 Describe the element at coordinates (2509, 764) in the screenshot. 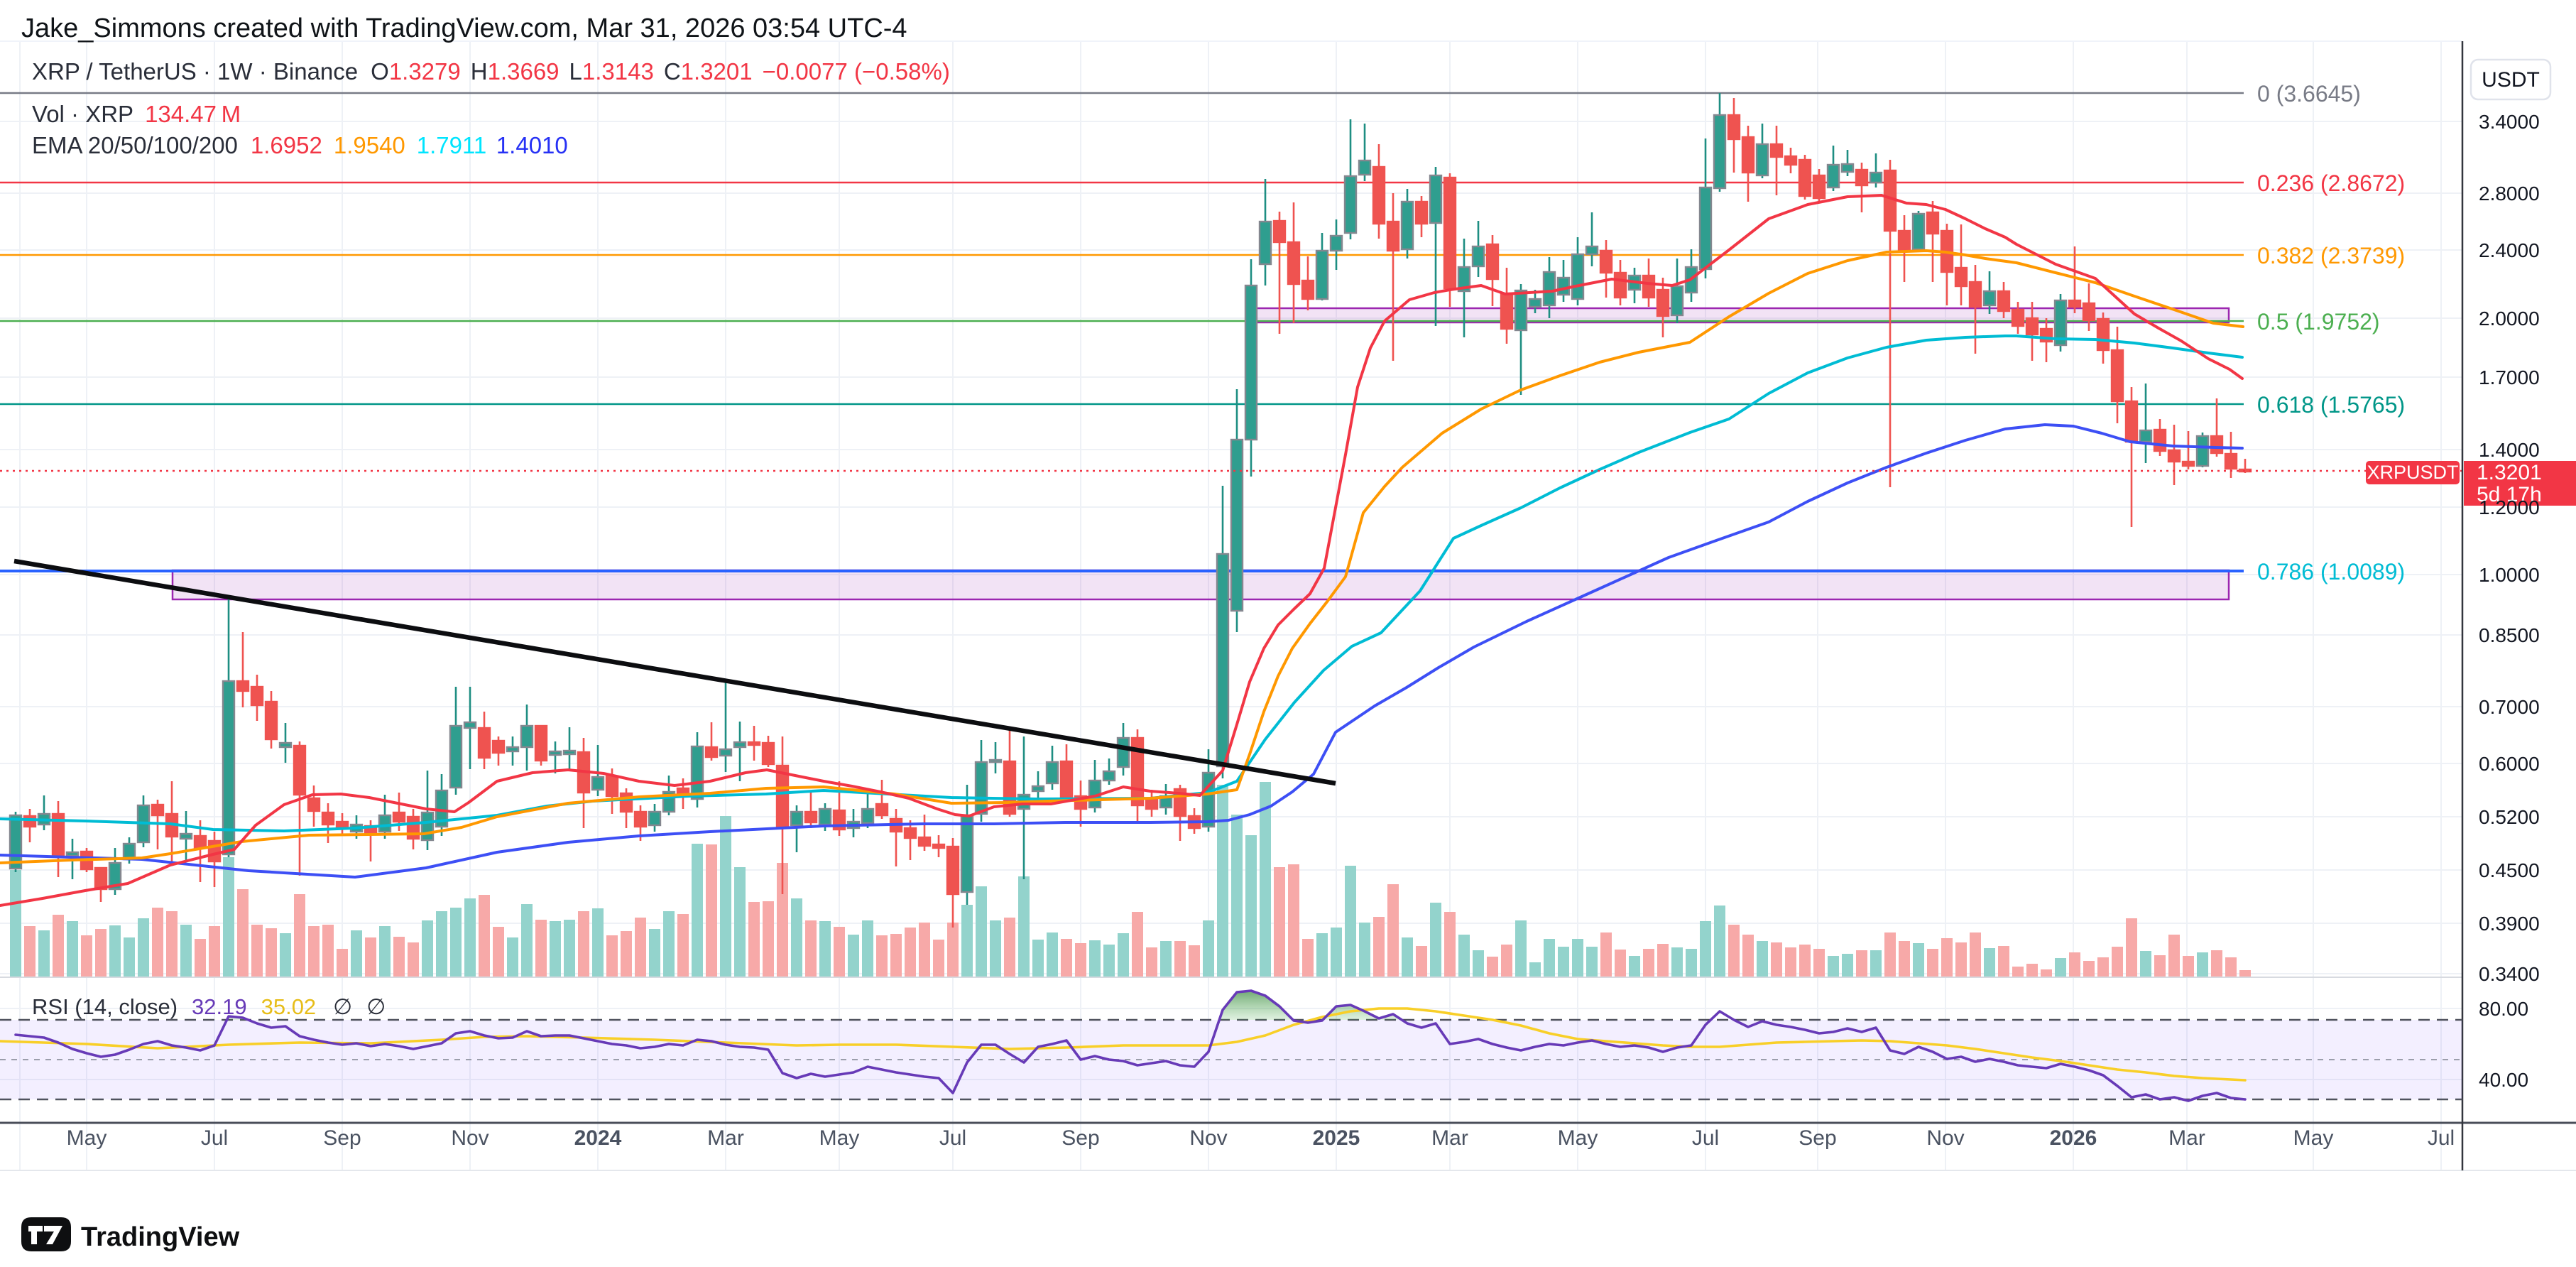

I see `svg-text: 0.6000` at that location.